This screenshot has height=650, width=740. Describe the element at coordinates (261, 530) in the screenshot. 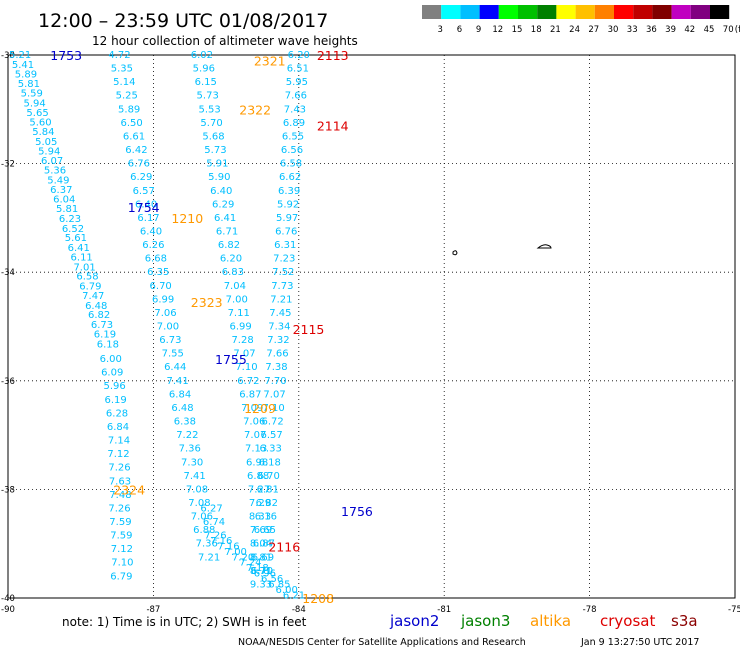

I see `swh-value: 7.69` at that location.